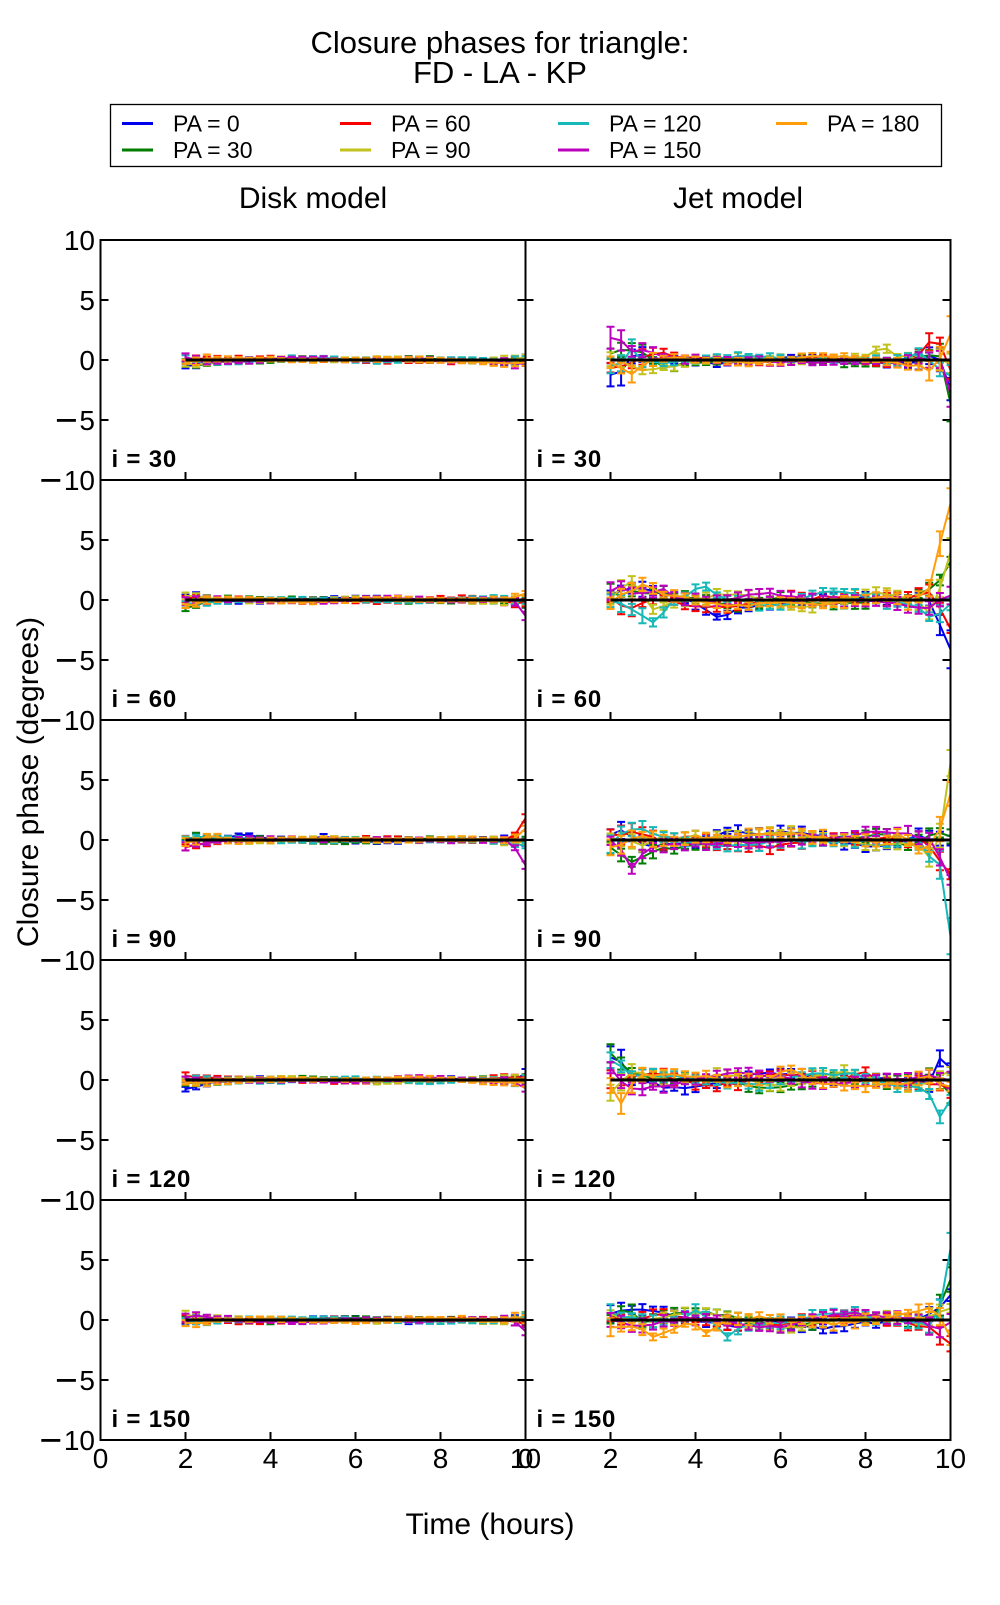 This screenshot has width=1000, height=1605. Describe the element at coordinates (431, 124) in the screenshot. I see `svg-text: PA = 60` at that location.